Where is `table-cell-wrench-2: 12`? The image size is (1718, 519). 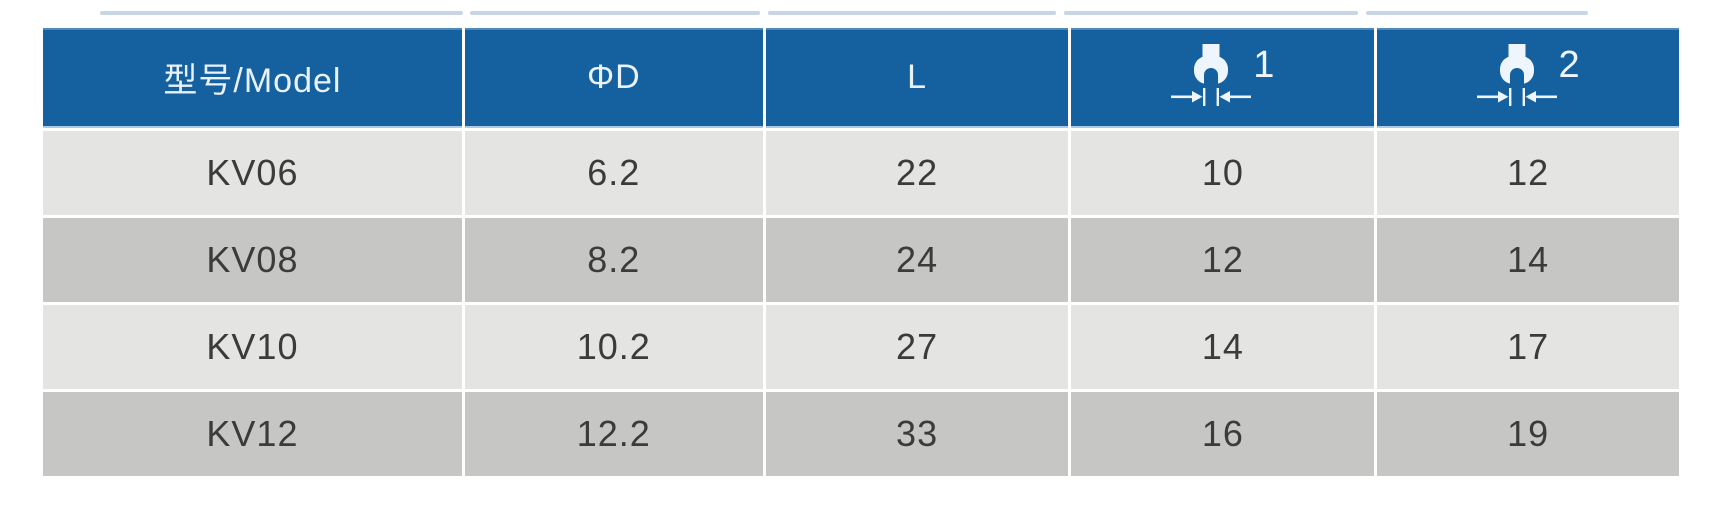 table-cell-wrench-2: 12 is located at coordinates (1528, 173).